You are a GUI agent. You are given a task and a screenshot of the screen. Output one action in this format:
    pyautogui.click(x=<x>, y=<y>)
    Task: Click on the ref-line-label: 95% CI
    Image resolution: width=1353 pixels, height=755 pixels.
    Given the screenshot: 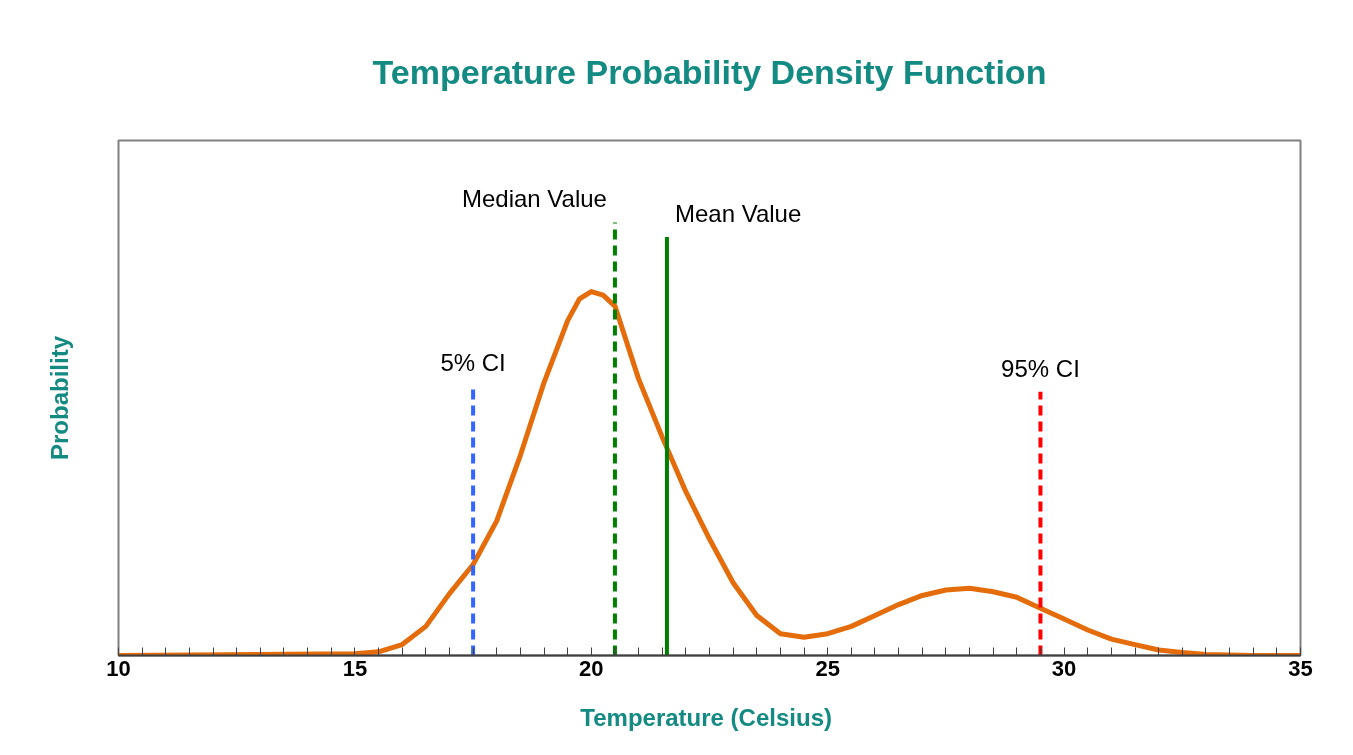 What is the action you would take?
    pyautogui.click(x=1040, y=368)
    